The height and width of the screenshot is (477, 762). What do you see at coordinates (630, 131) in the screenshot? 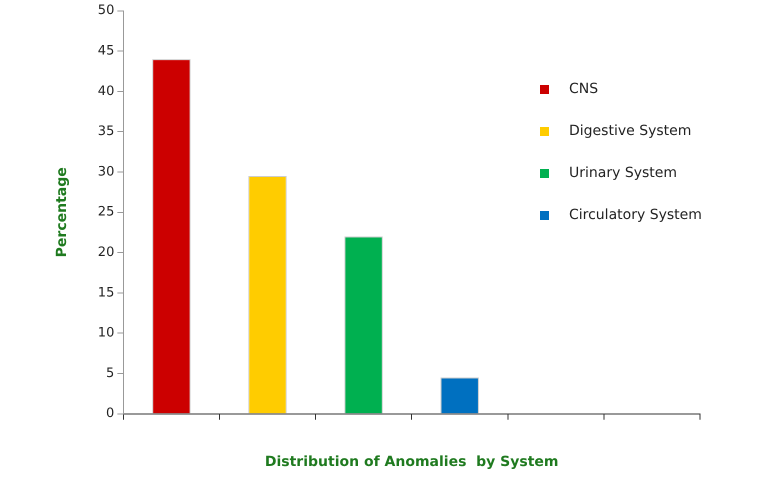
I see `legend-label: Digestive System` at bounding box center [630, 131].